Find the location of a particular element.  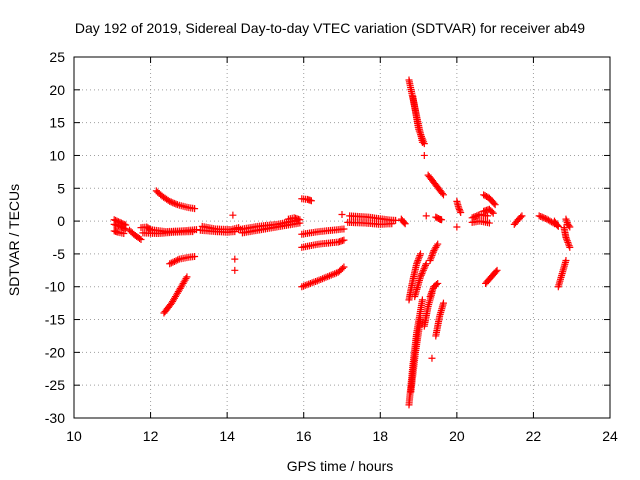

x-tick-label: 10 is located at coordinates (74, 436).